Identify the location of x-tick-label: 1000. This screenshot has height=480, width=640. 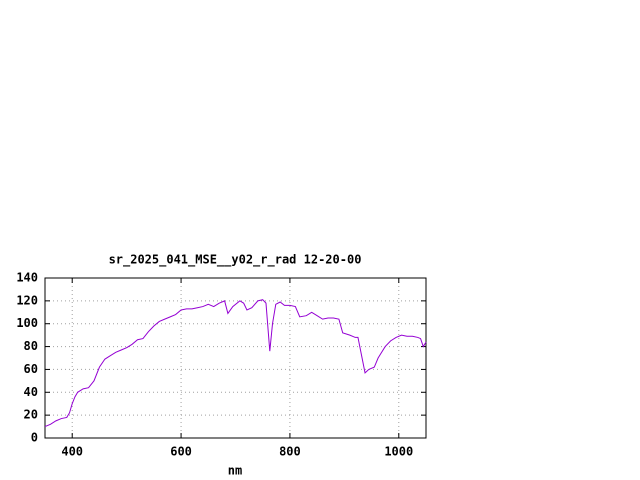
(398, 452).